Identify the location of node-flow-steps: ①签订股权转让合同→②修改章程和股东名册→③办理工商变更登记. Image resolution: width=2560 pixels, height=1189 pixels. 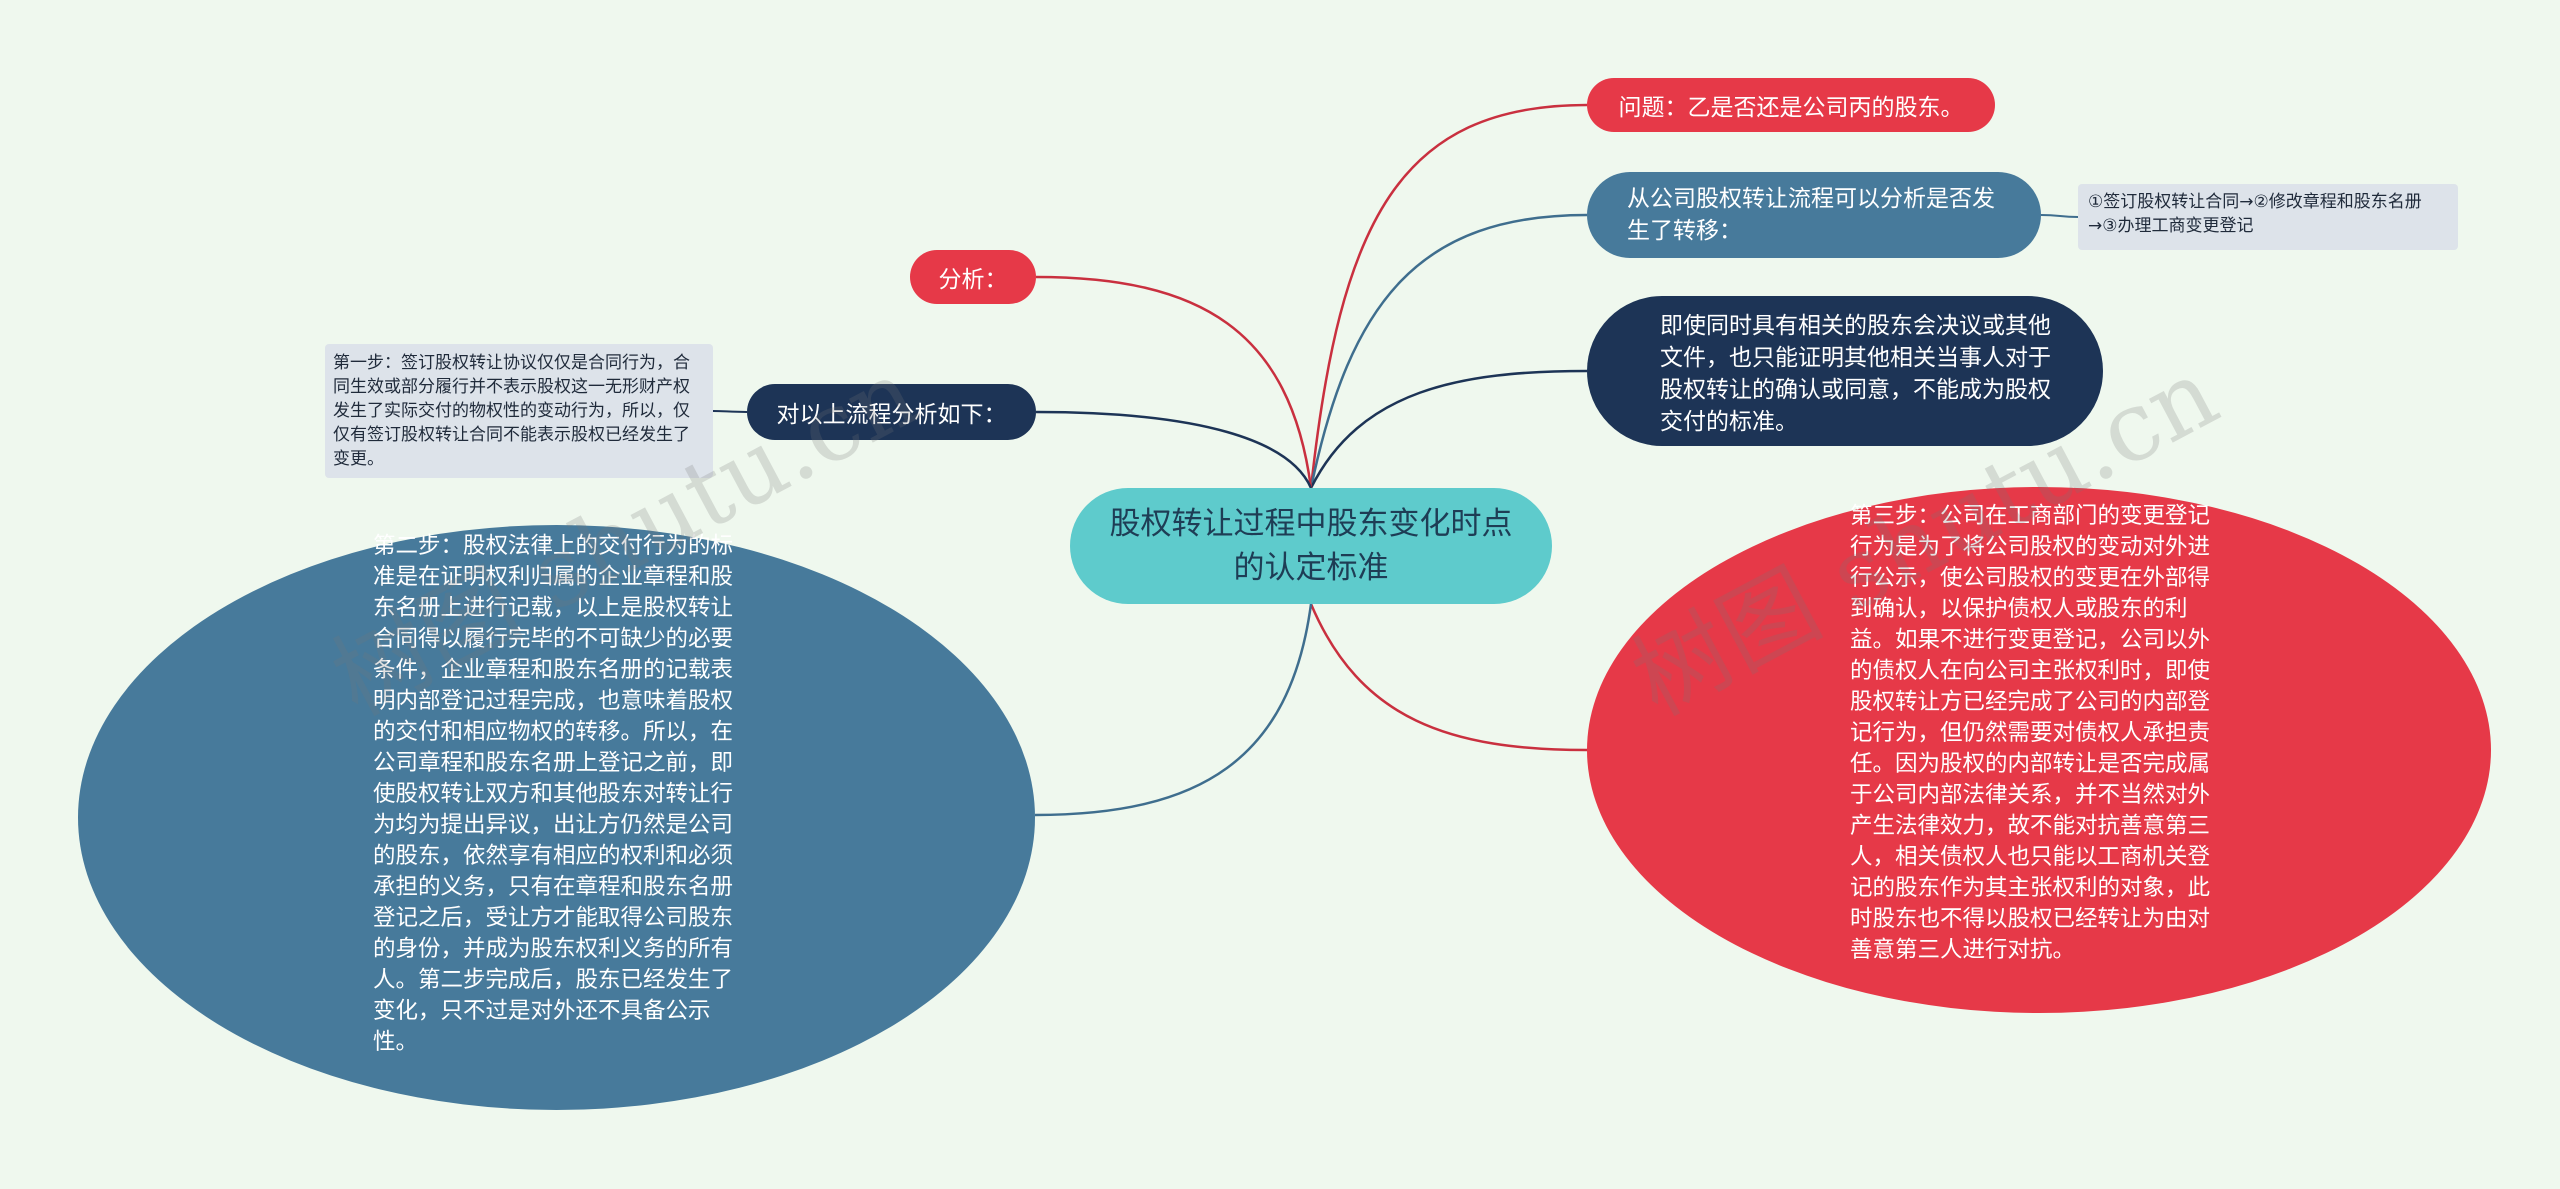
(2268, 217).